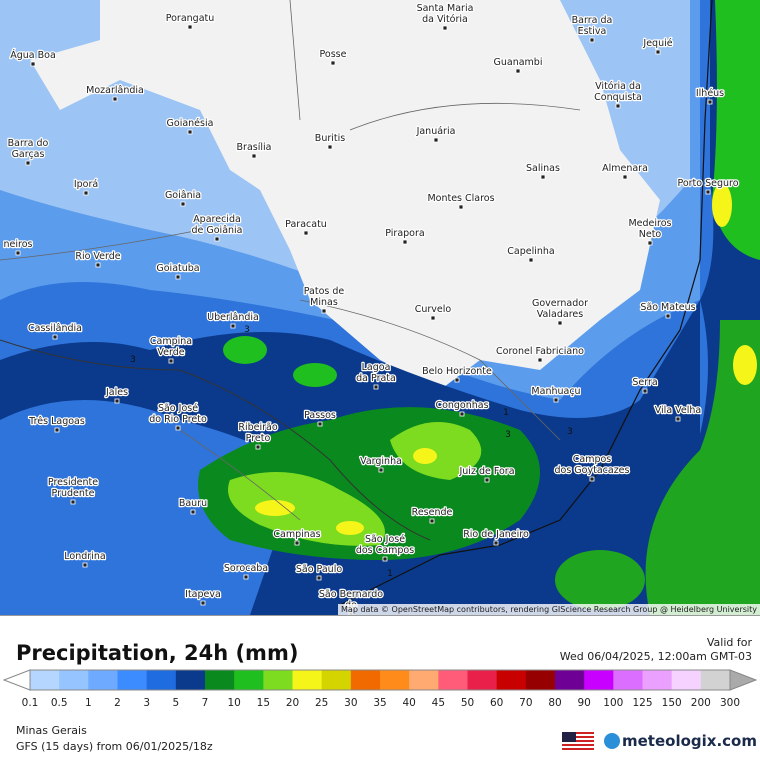 The height and width of the screenshot is (764, 760). I want to click on city-label: Jequié, so click(657, 43).